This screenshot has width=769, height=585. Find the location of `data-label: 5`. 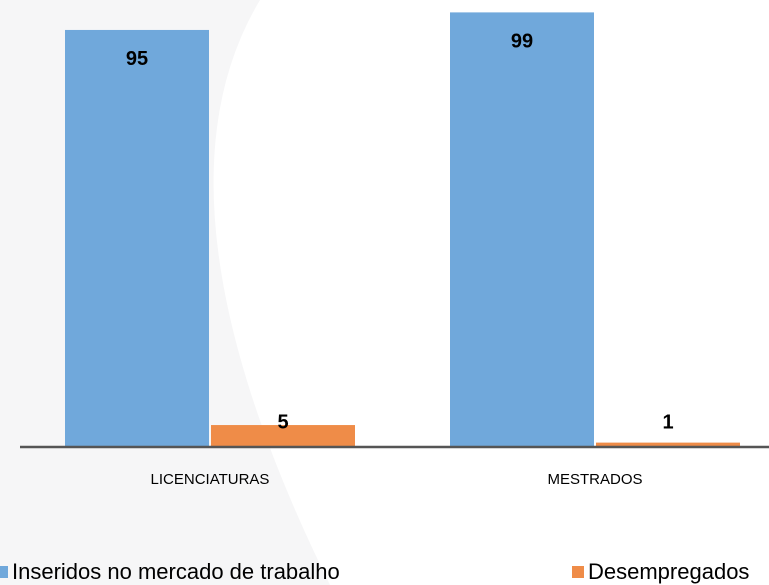

data-label: 5 is located at coordinates (282, 422).